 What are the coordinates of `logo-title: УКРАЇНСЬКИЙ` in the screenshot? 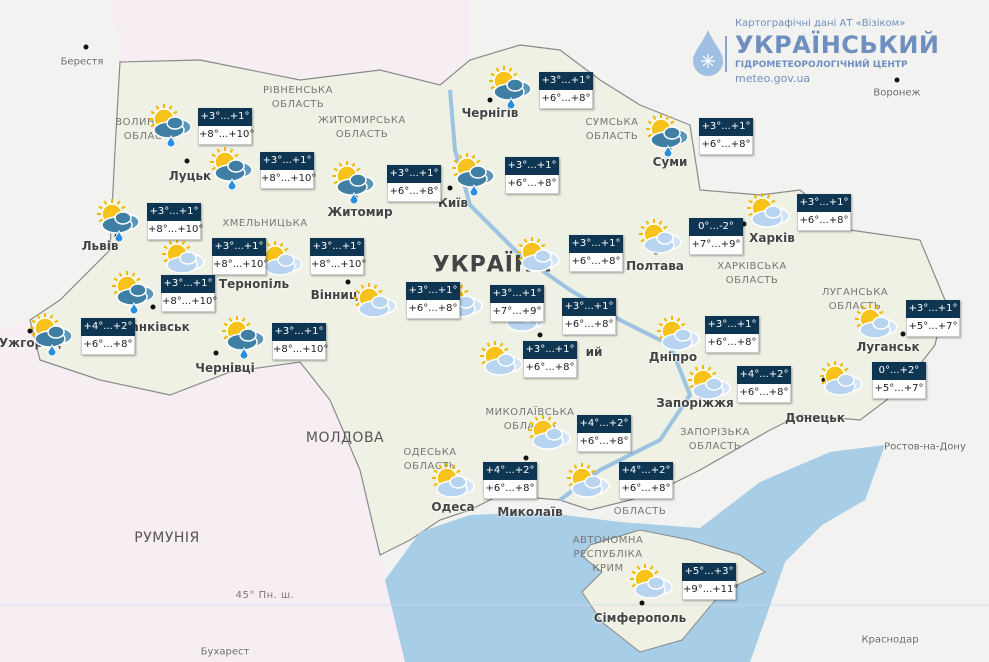 It's located at (837, 45).